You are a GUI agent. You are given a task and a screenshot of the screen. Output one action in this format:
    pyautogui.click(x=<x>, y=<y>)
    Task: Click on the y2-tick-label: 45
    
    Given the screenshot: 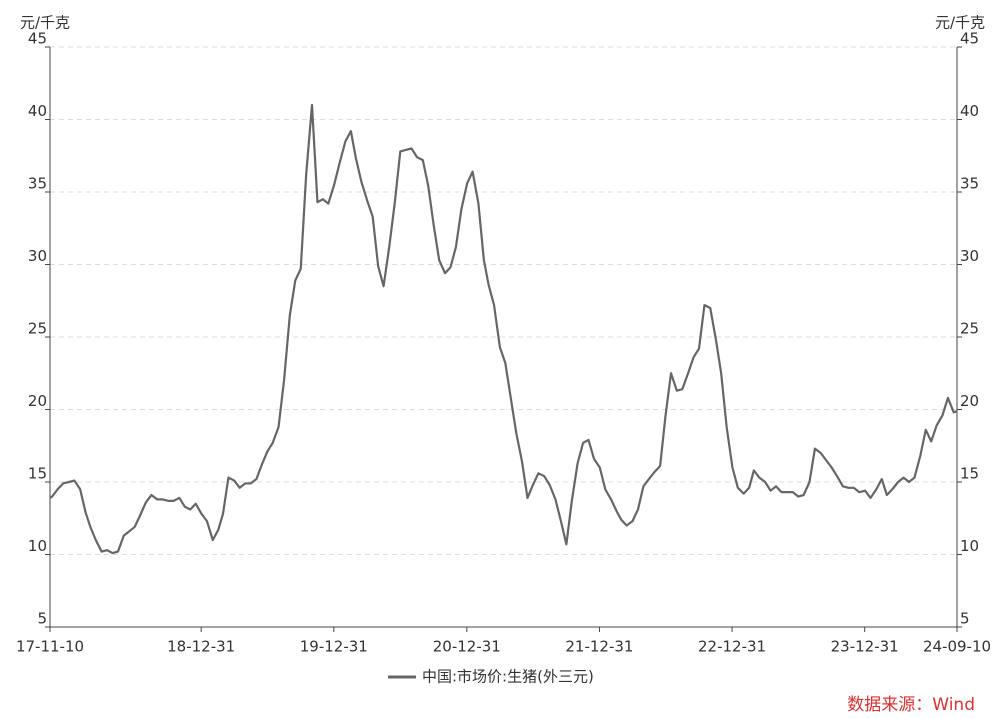 What is the action you would take?
    pyautogui.click(x=969, y=39)
    